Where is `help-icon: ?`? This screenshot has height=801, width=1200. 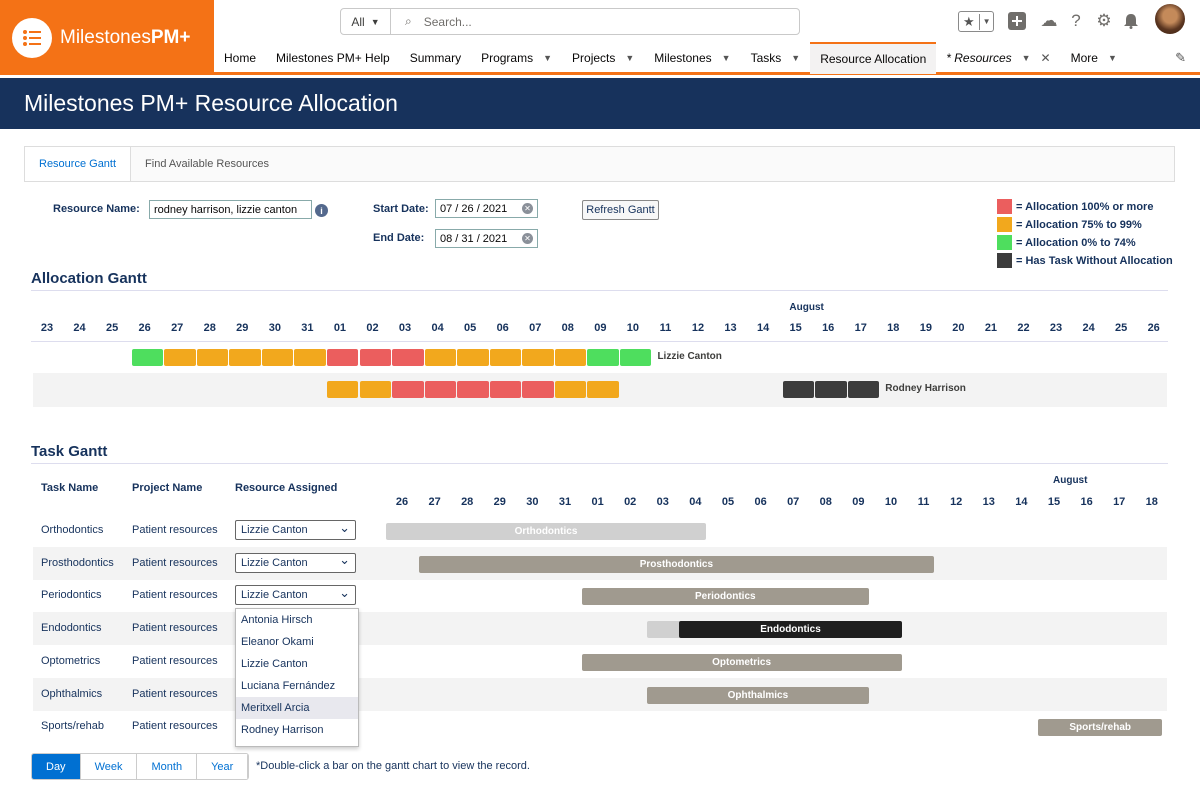 help-icon: ? is located at coordinates (1076, 20).